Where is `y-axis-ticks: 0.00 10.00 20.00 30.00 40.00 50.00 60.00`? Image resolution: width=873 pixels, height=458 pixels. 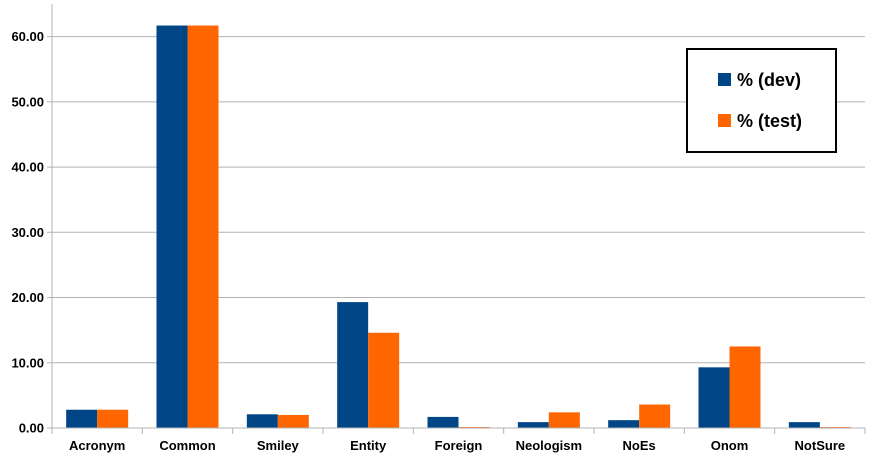
y-axis-ticks: 0.00 10.00 20.00 30.00 40.00 50.00 60.00 is located at coordinates (31, 232).